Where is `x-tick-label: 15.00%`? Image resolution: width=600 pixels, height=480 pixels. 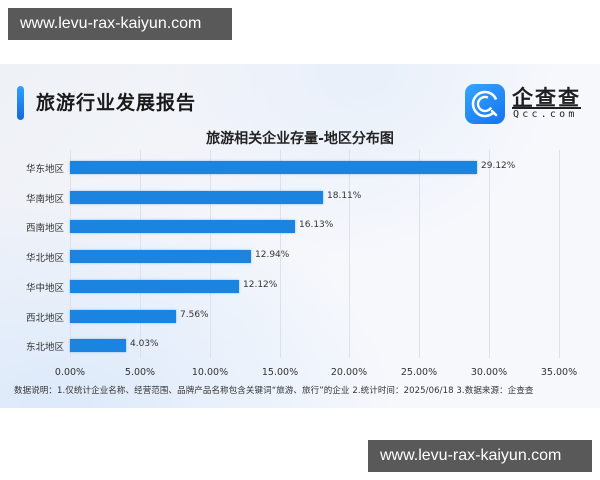
x-tick-label: 15.00% is located at coordinates (280, 372).